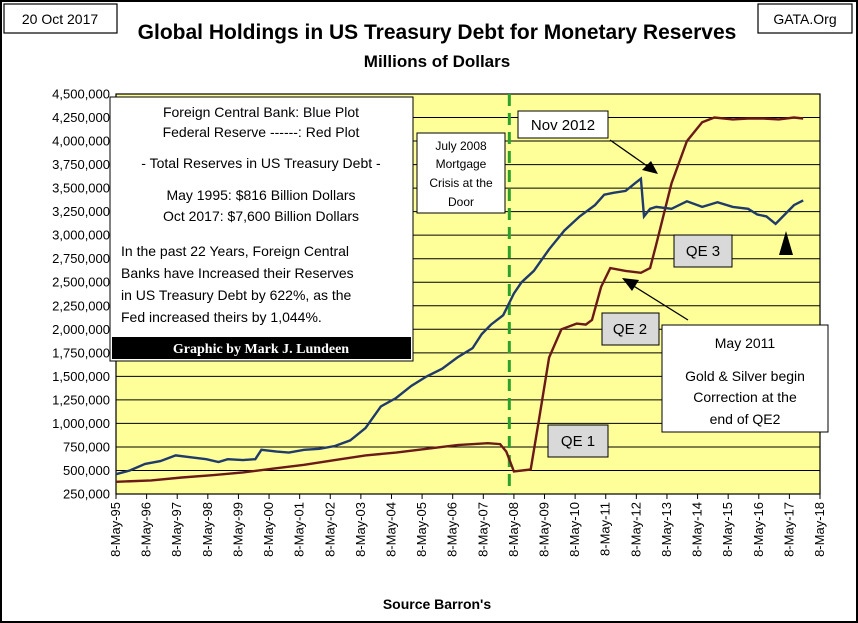 This screenshot has width=858, height=623. Describe the element at coordinates (437, 604) in the screenshot. I see `x-axis-label: Source Barron's` at that location.